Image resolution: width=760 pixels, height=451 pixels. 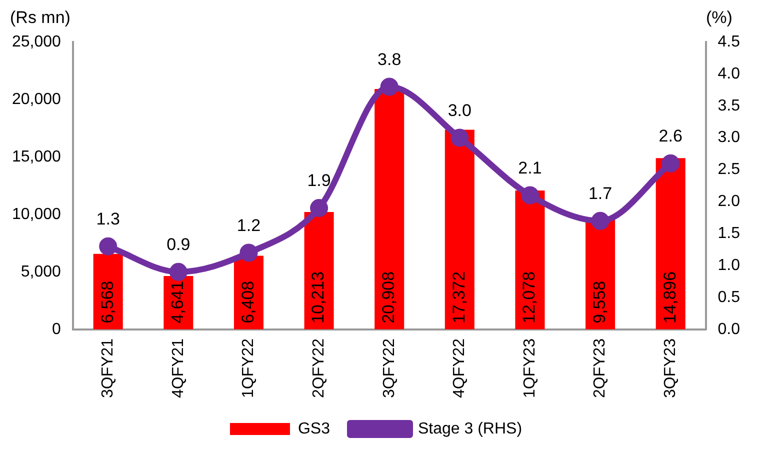 What do you see at coordinates (249, 368) in the screenshot?
I see `x-tick-label: 1QFY22` at bounding box center [249, 368].